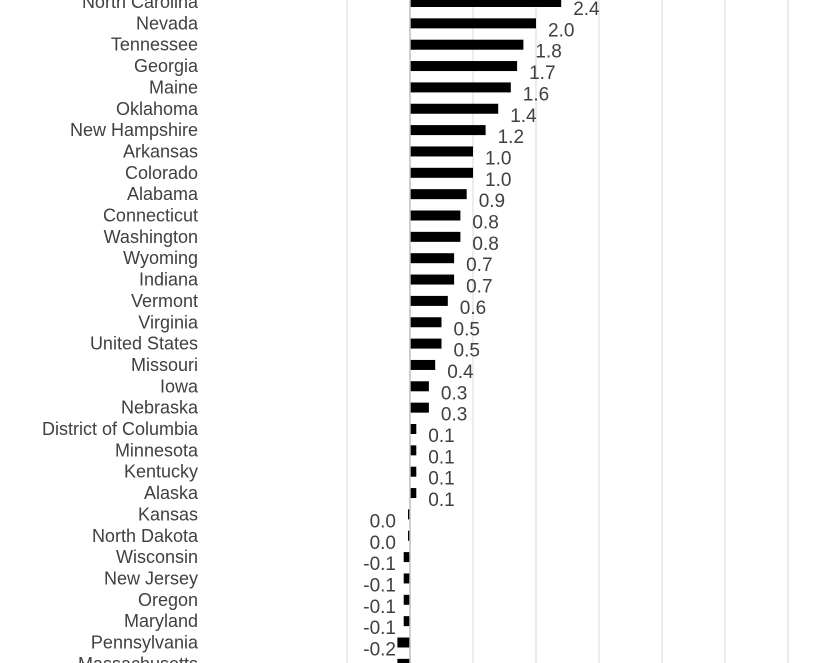  I want to click on category-label: Maine, so click(173, 87).